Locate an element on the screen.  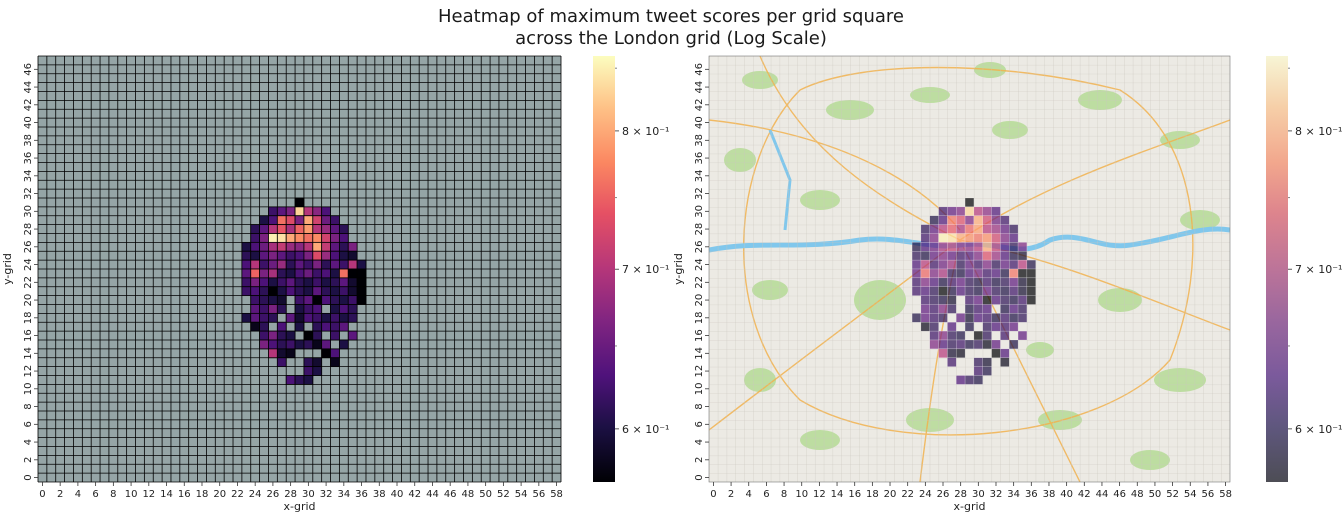
x-tick-label: 8 is located at coordinates (113, 494).